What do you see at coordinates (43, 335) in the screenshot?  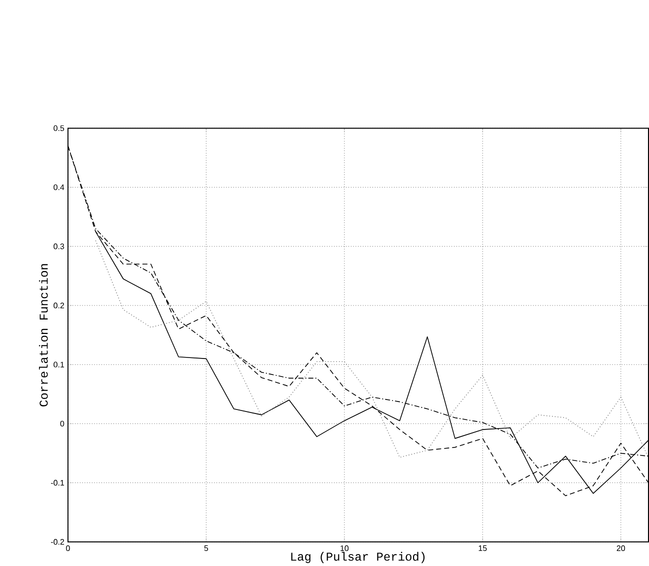 I see `y-axis-title: Correlation Function` at bounding box center [43, 335].